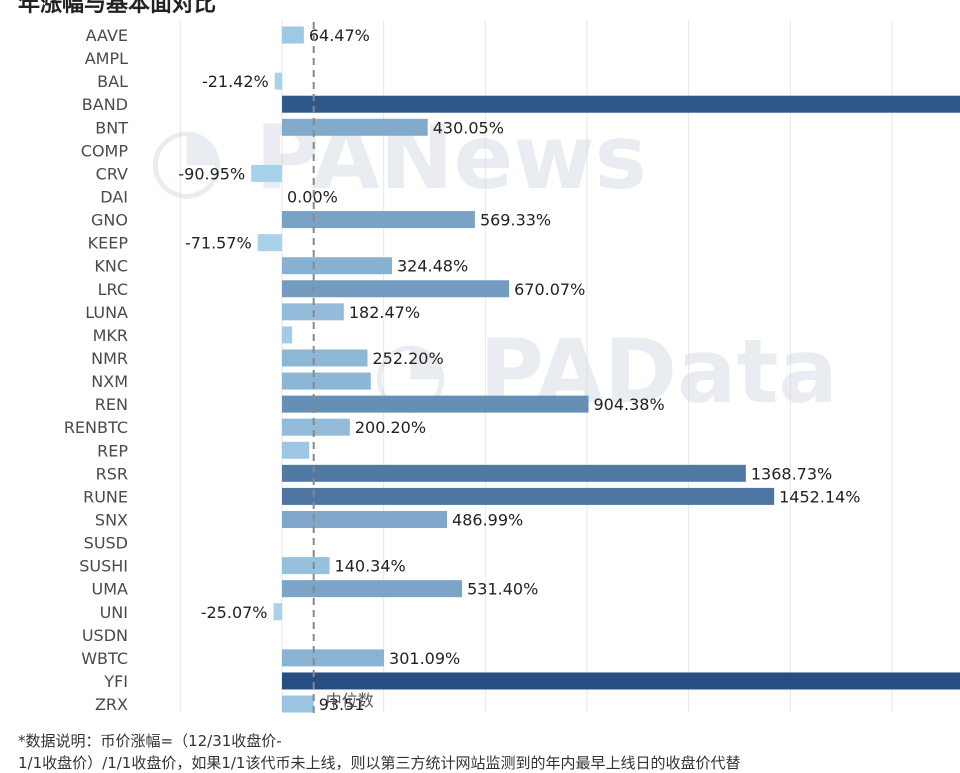 This screenshot has height=773, width=960. Describe the element at coordinates (278, 81) in the screenshot. I see `bar-bal` at that location.